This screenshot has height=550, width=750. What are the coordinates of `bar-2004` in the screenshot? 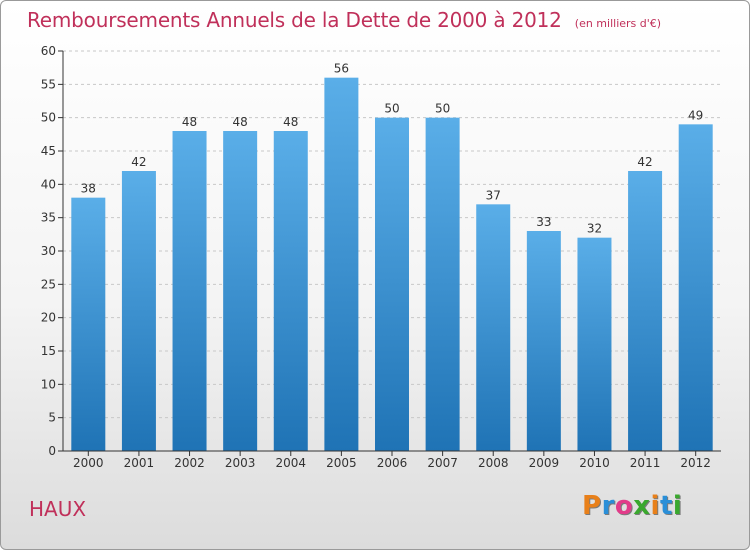 It's located at (290, 291).